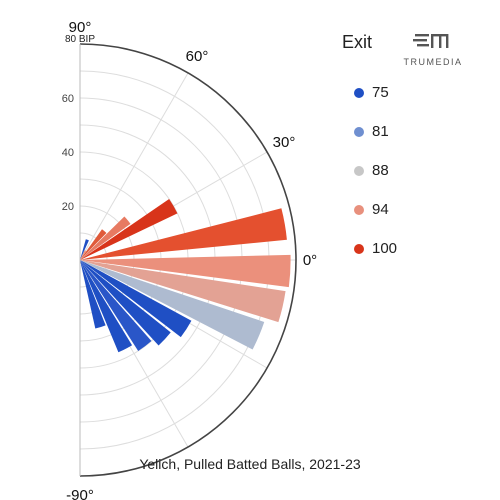  Describe the element at coordinates (357, 42) in the screenshot. I see `legend-title: Exit` at that location.